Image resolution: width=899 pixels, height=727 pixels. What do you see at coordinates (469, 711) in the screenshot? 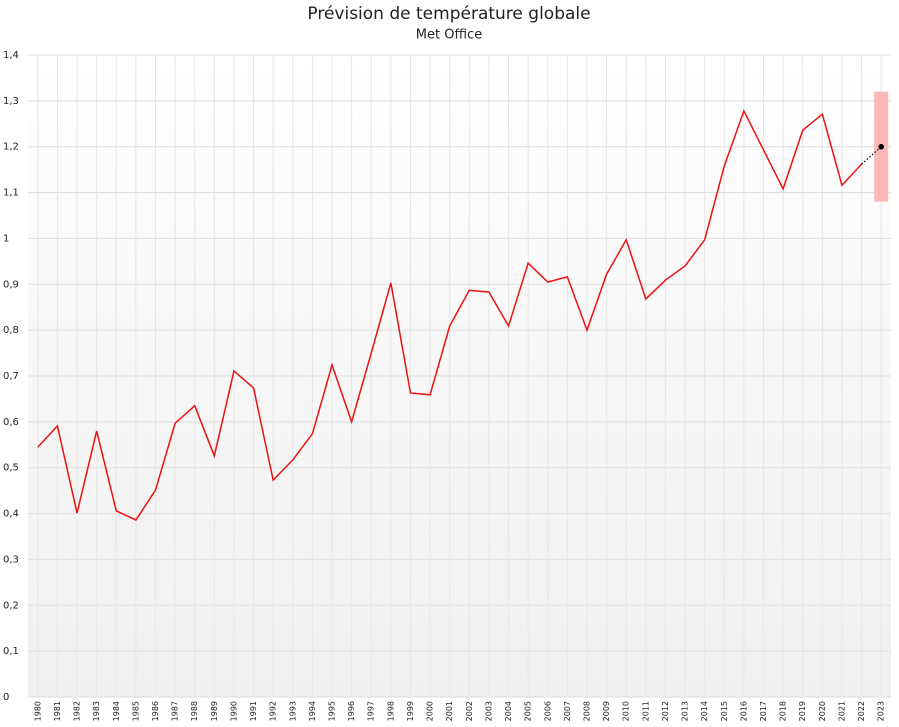
I see `x-tick-label: 2002` at bounding box center [469, 711].